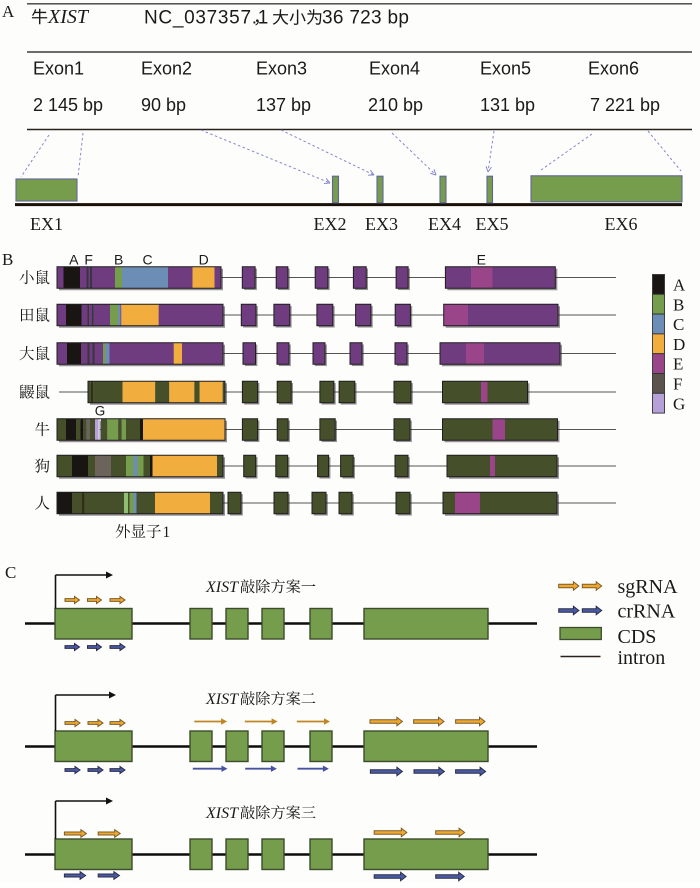 Image resolution: width=700 pixels, height=888 pixels. What do you see at coordinates (206, 18) in the screenshot?
I see `svg-text: NC_037357.1` at bounding box center [206, 18].